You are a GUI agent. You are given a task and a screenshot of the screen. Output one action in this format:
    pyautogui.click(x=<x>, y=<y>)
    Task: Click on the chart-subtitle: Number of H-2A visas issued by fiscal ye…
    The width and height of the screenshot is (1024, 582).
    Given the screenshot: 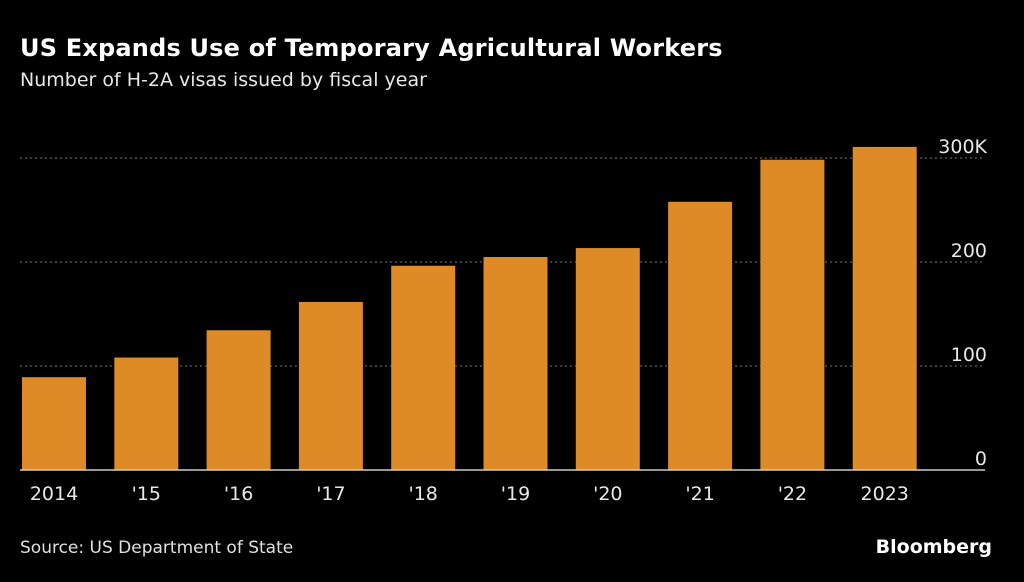 What is the action you would take?
    pyautogui.click(x=223, y=80)
    